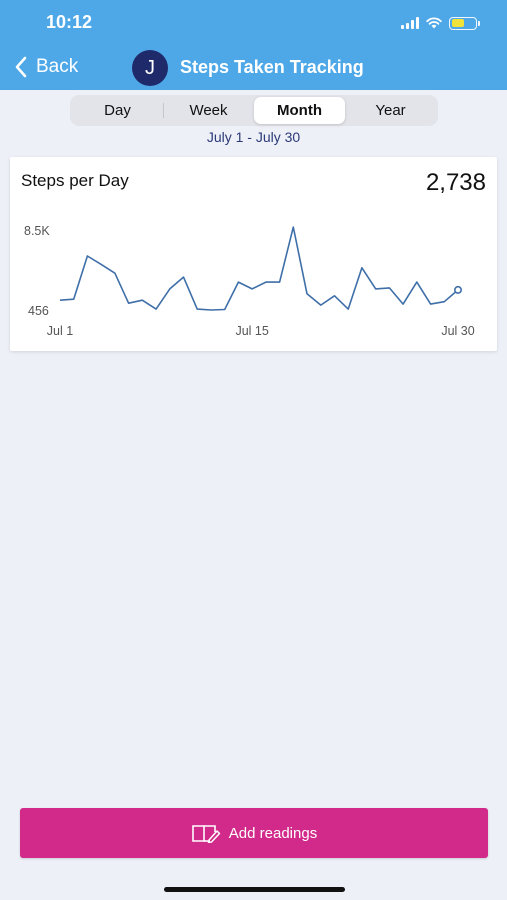 The height and width of the screenshot is (900, 507). Describe the element at coordinates (272, 67) in the screenshot. I see `page-title: Steps Taken Tracking` at that location.